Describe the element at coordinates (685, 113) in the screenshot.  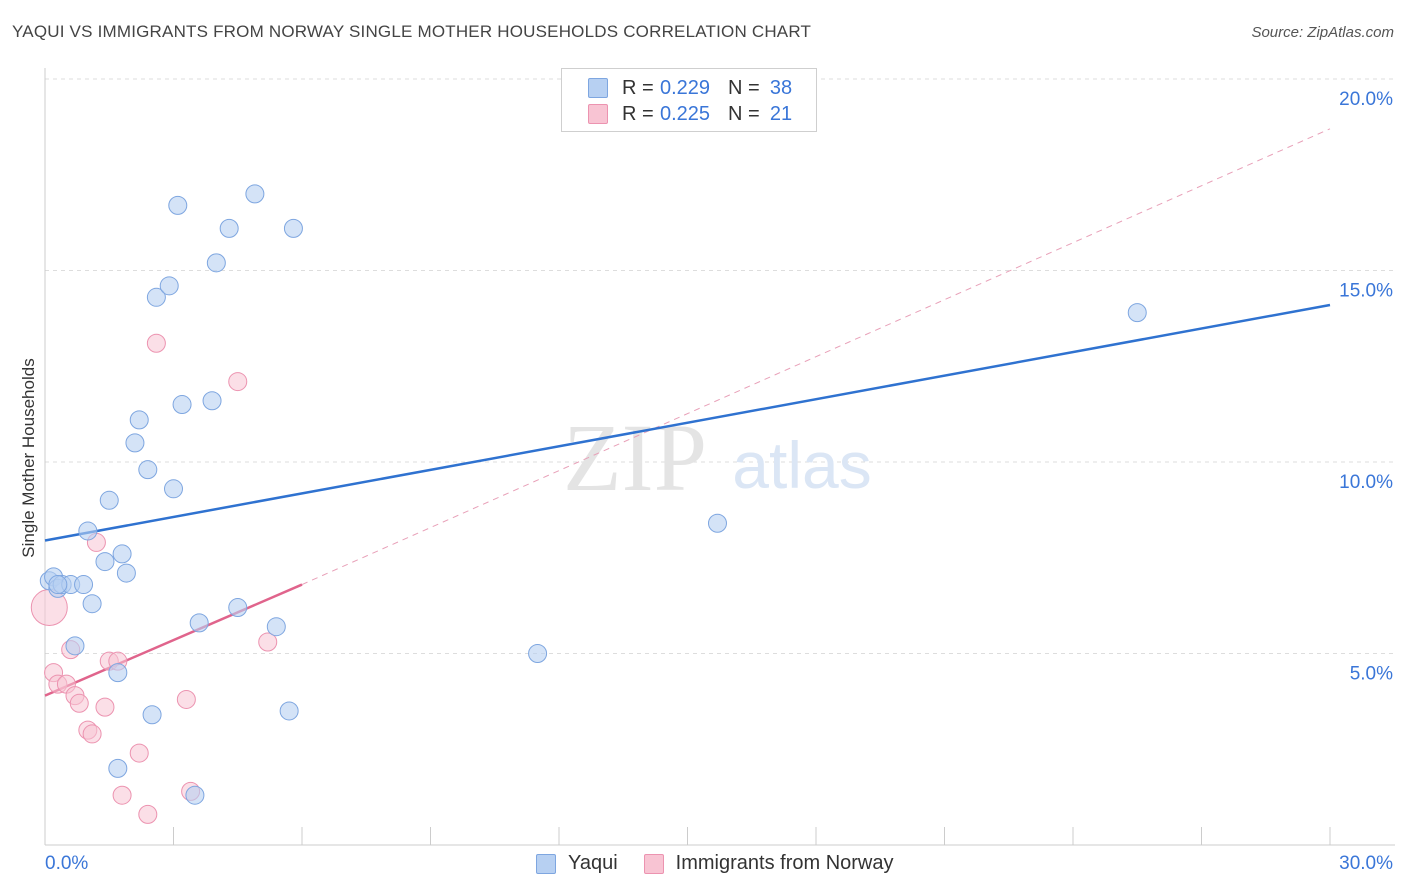
I see `r-value: 0.225` at that location.